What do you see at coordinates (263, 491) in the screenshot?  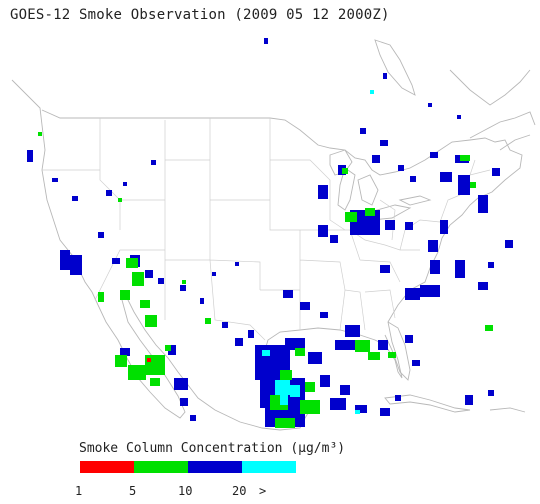 I see `legend-tick-greater: >` at bounding box center [263, 491].